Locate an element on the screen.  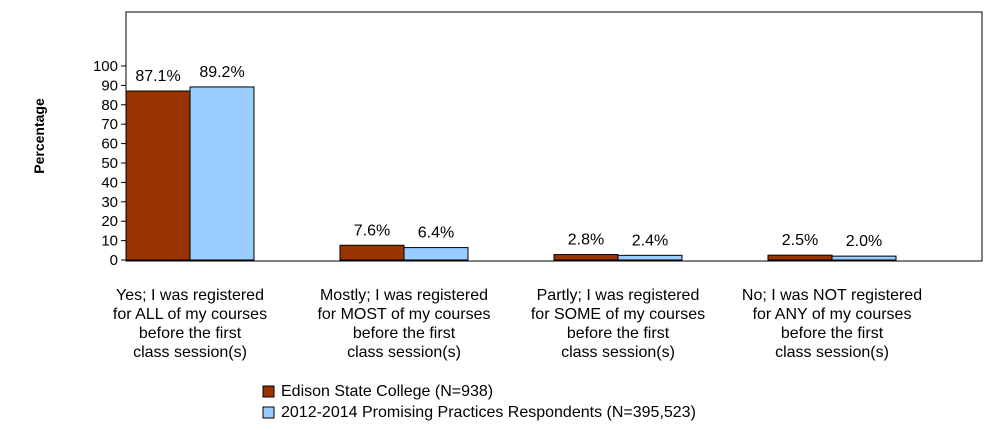
y-axis-title: Percentage is located at coordinates (39, 136).